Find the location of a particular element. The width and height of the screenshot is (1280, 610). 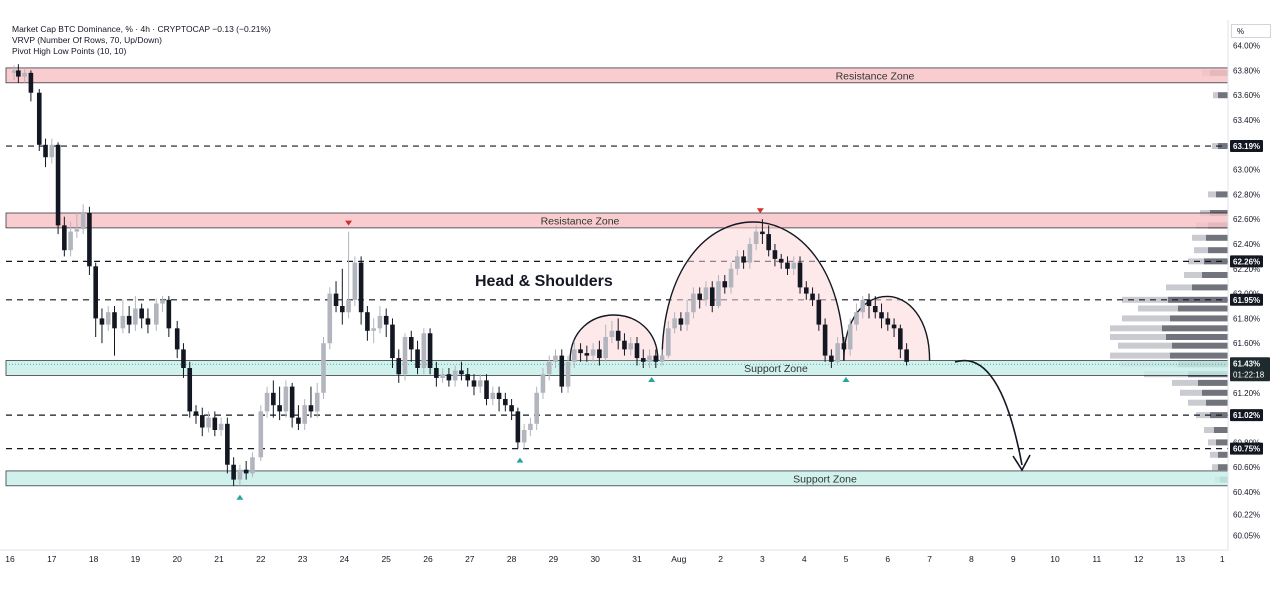

legend-pivot-line: Pivot High Low Points (10, 10) is located at coordinates (69, 51).